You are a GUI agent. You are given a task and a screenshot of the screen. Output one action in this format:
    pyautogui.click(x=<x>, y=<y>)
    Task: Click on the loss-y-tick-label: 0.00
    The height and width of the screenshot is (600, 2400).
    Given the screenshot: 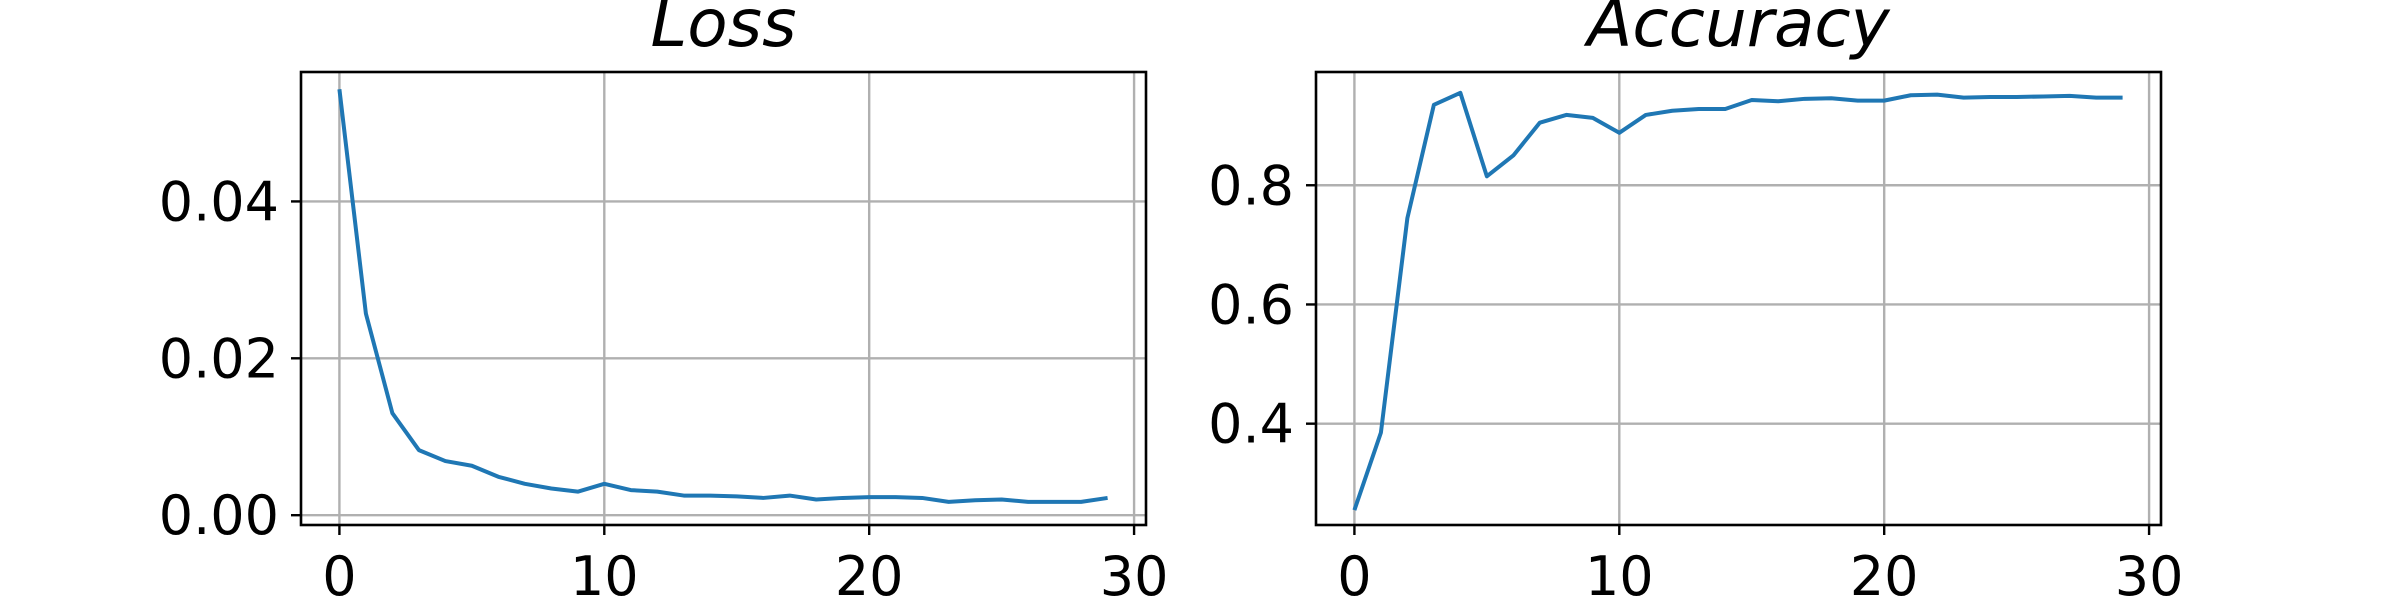 What is the action you would take?
    pyautogui.click(x=219, y=515)
    